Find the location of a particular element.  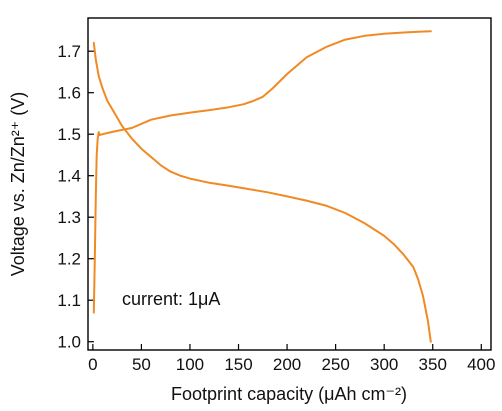

x-tick-label: 100 is located at coordinates (190, 364).